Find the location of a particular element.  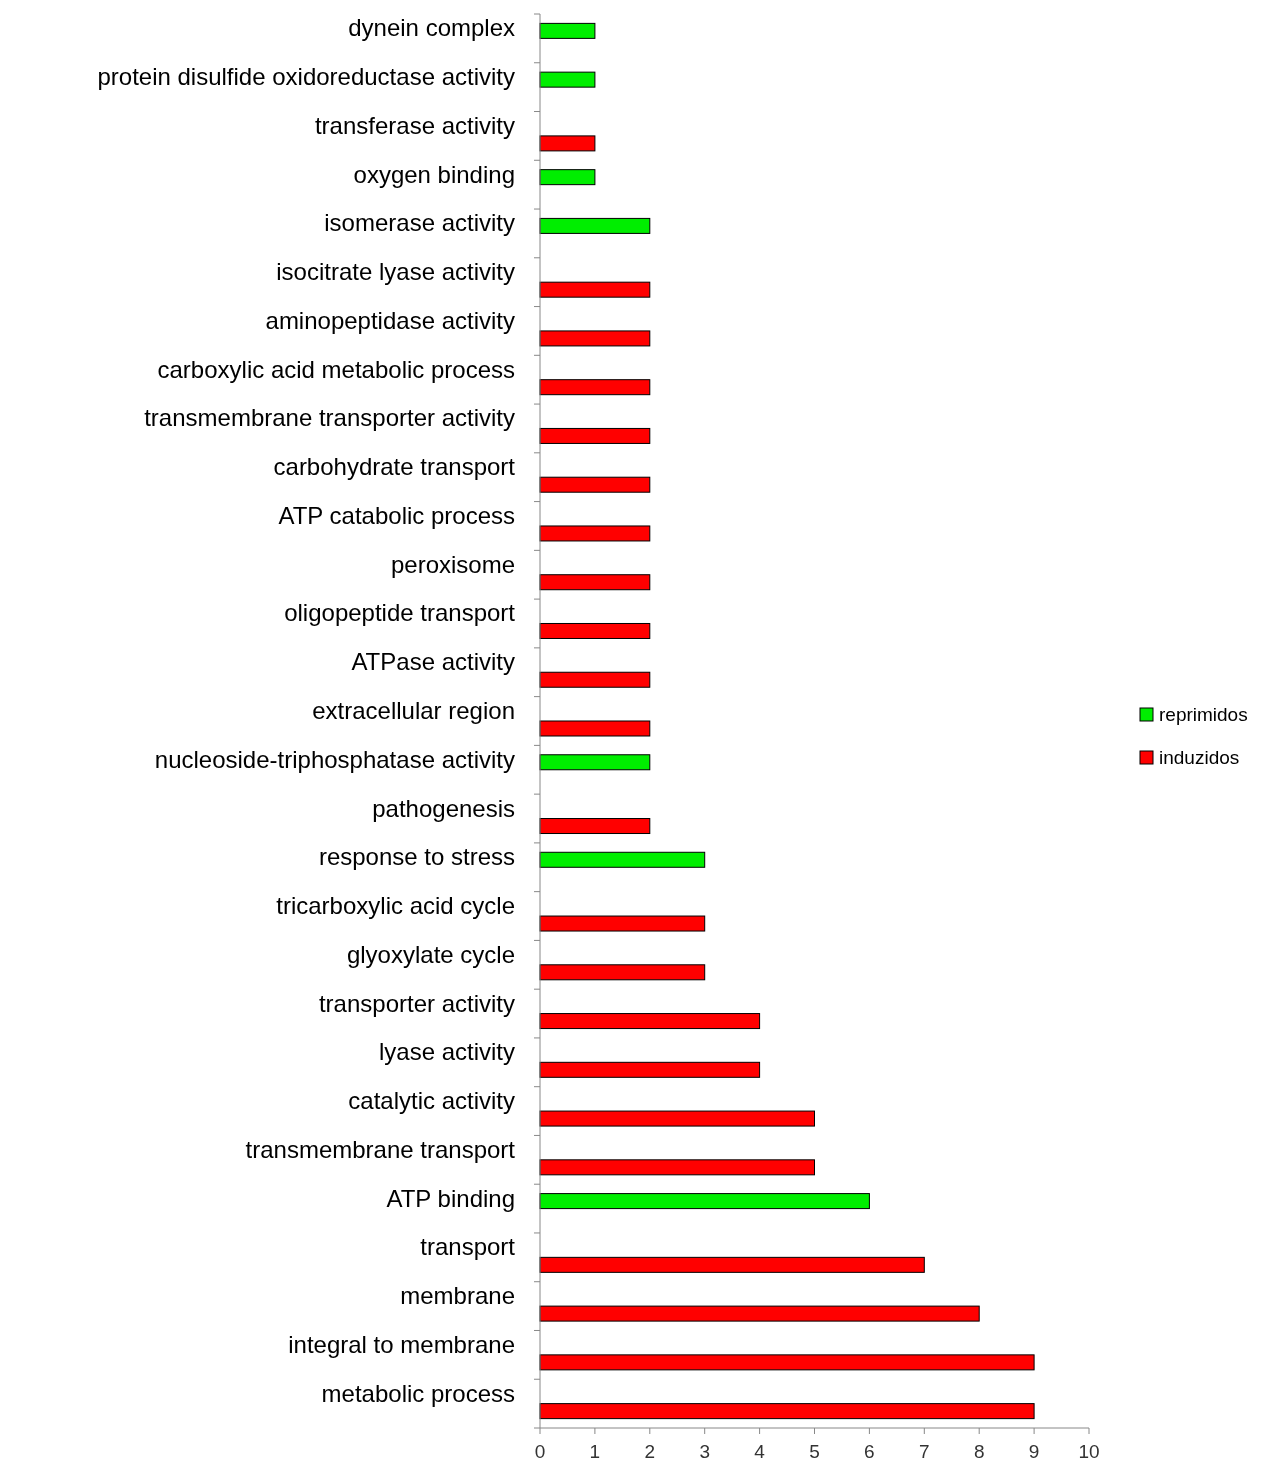

y-tick-label: oligopeptide transport is located at coordinates (400, 613).